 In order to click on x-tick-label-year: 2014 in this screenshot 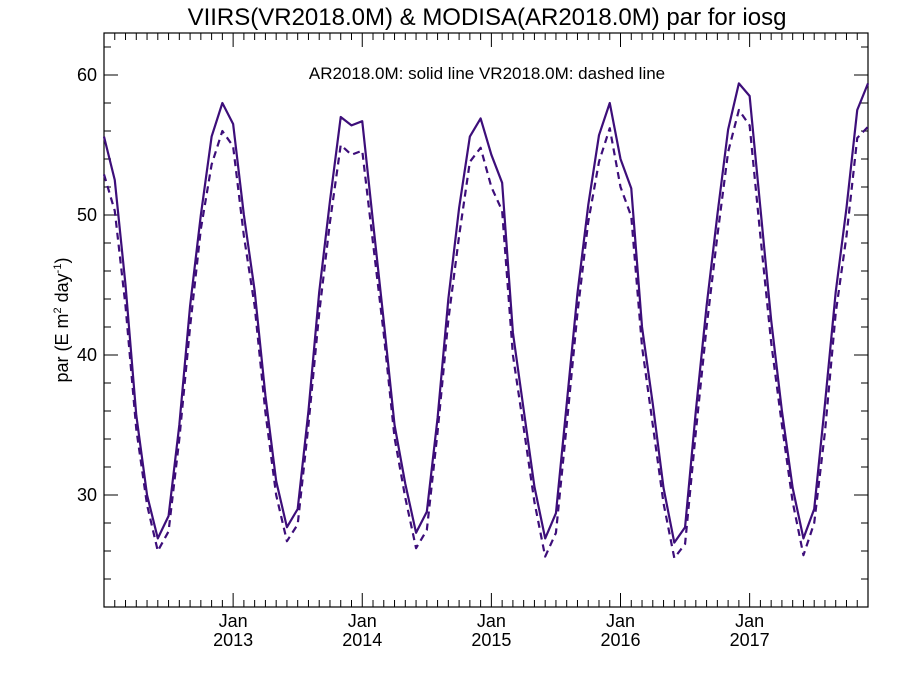, I will do `click(362, 640)`.